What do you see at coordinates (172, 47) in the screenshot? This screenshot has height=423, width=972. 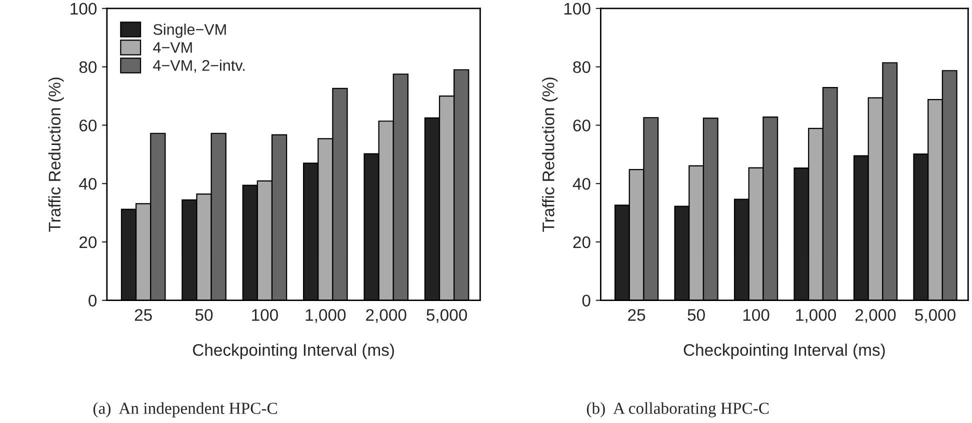 I see `legend-label: 4−VM` at bounding box center [172, 47].